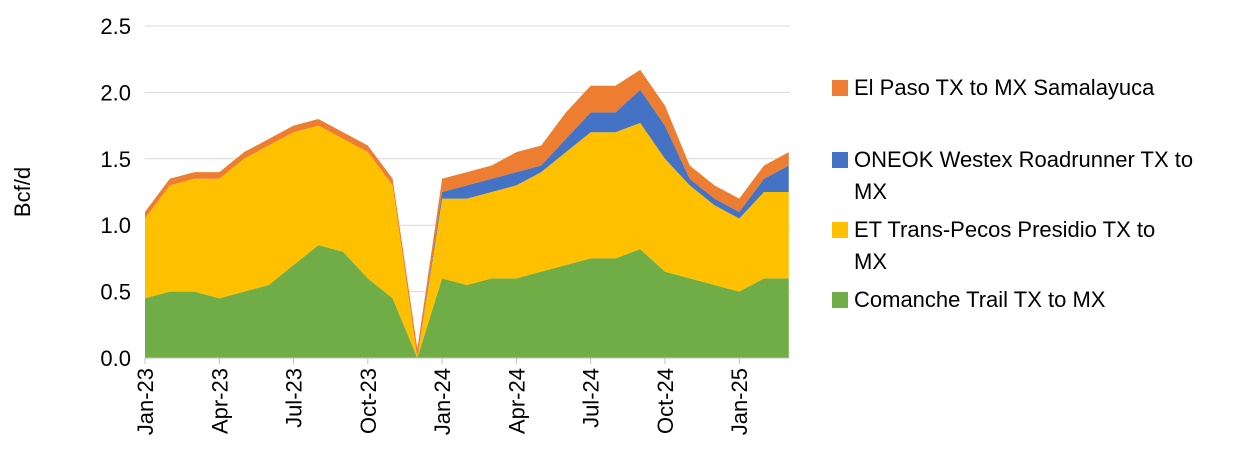 The width and height of the screenshot is (1243, 472). I want to click on y-tick-label: 2.5, so click(115, 26).